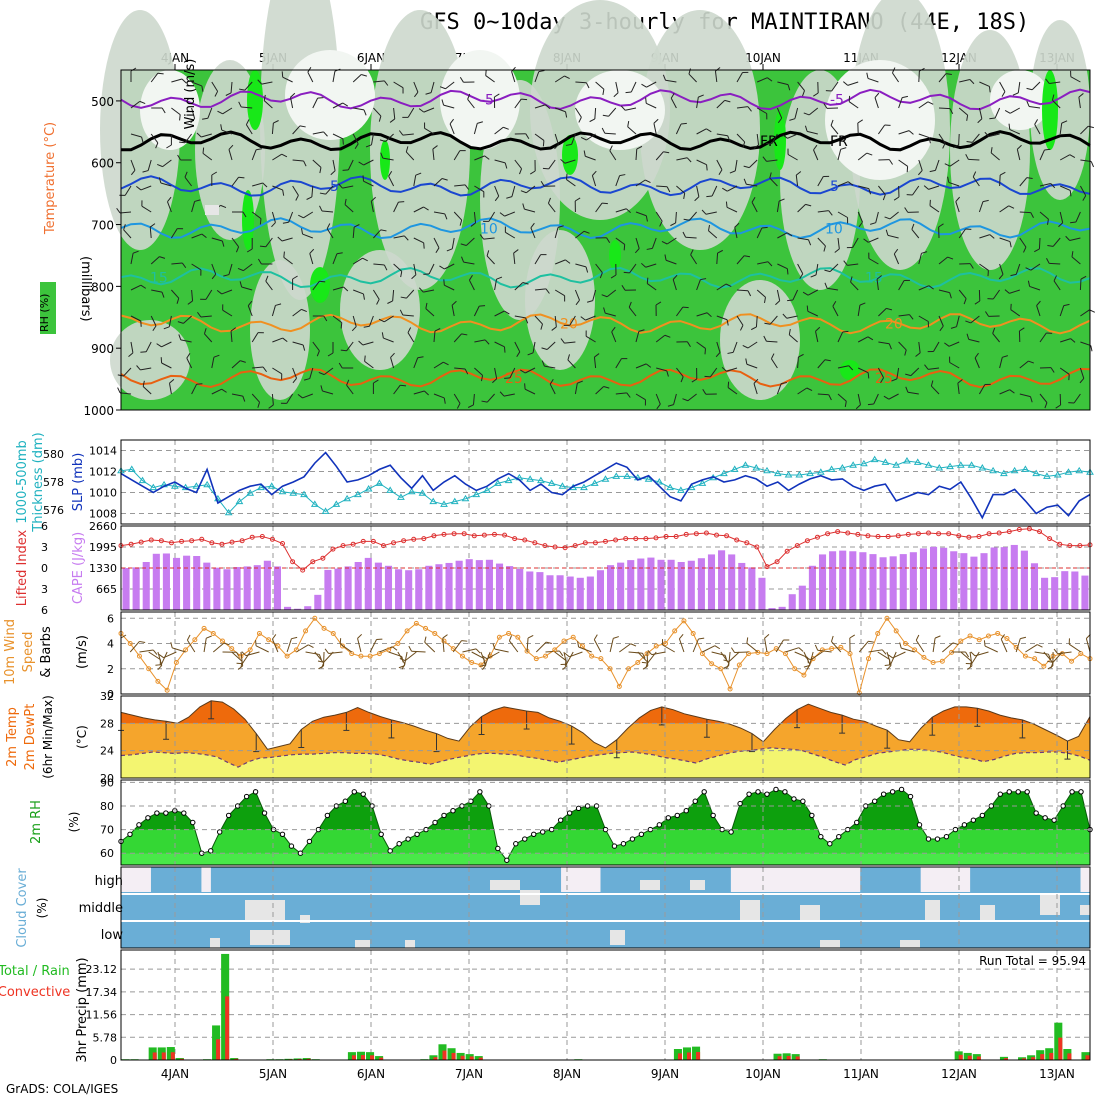 The width and height of the screenshot is (1100, 1100). I want to click on thickness-axis-label: Thickness (dm), so click(38, 482).